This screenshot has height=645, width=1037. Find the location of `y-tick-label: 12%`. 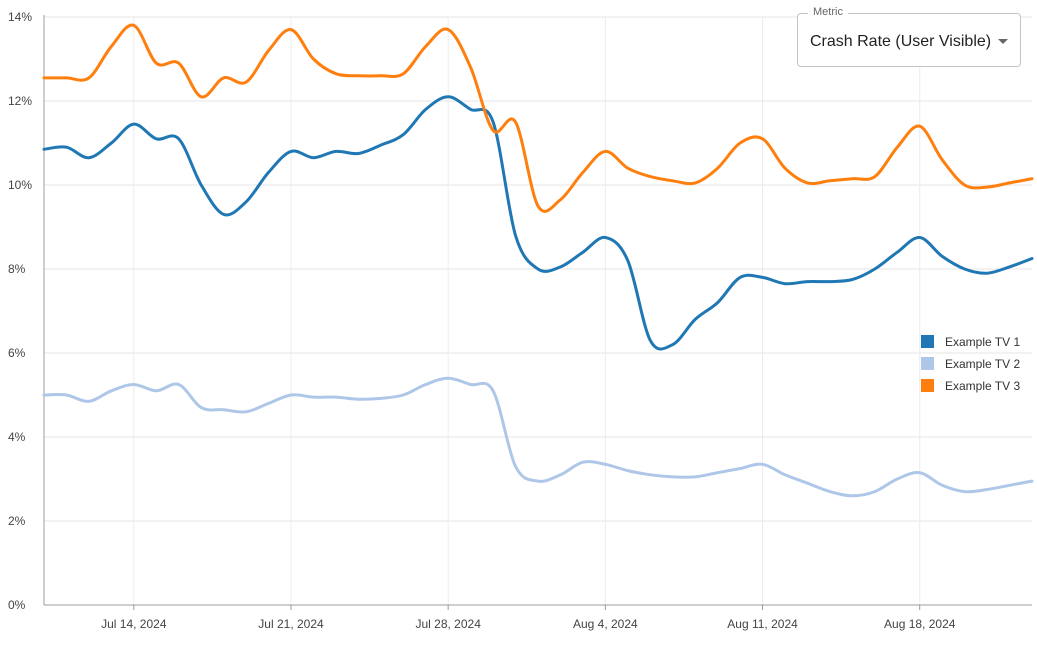

y-tick-label: 12% is located at coordinates (20, 101).